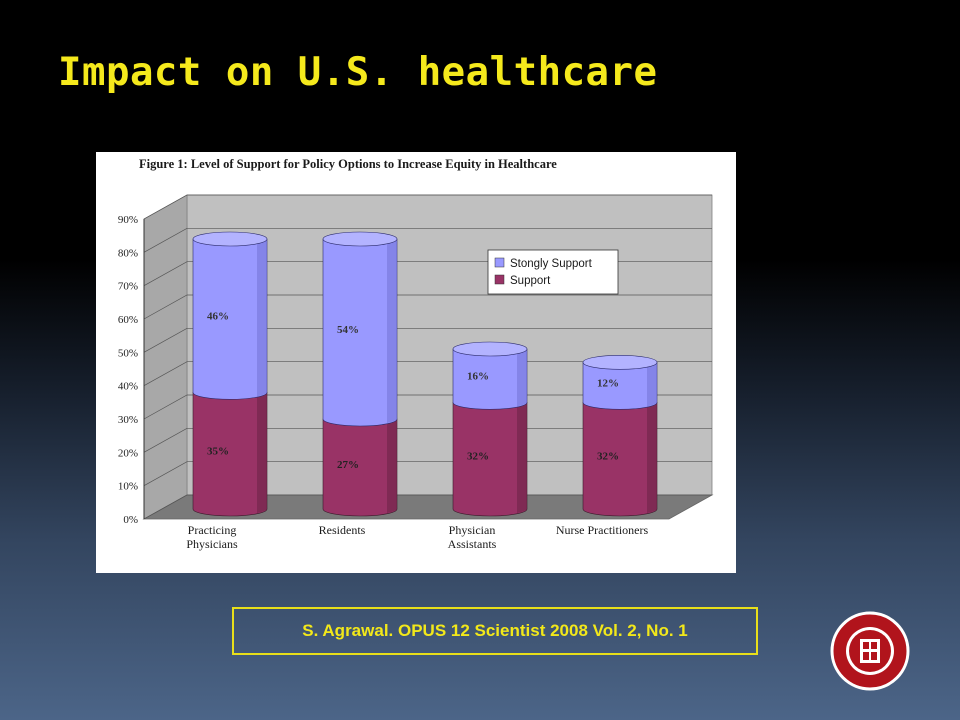 The height and width of the screenshot is (720, 960). I want to click on y-tick-label: 70%, so click(128, 287).